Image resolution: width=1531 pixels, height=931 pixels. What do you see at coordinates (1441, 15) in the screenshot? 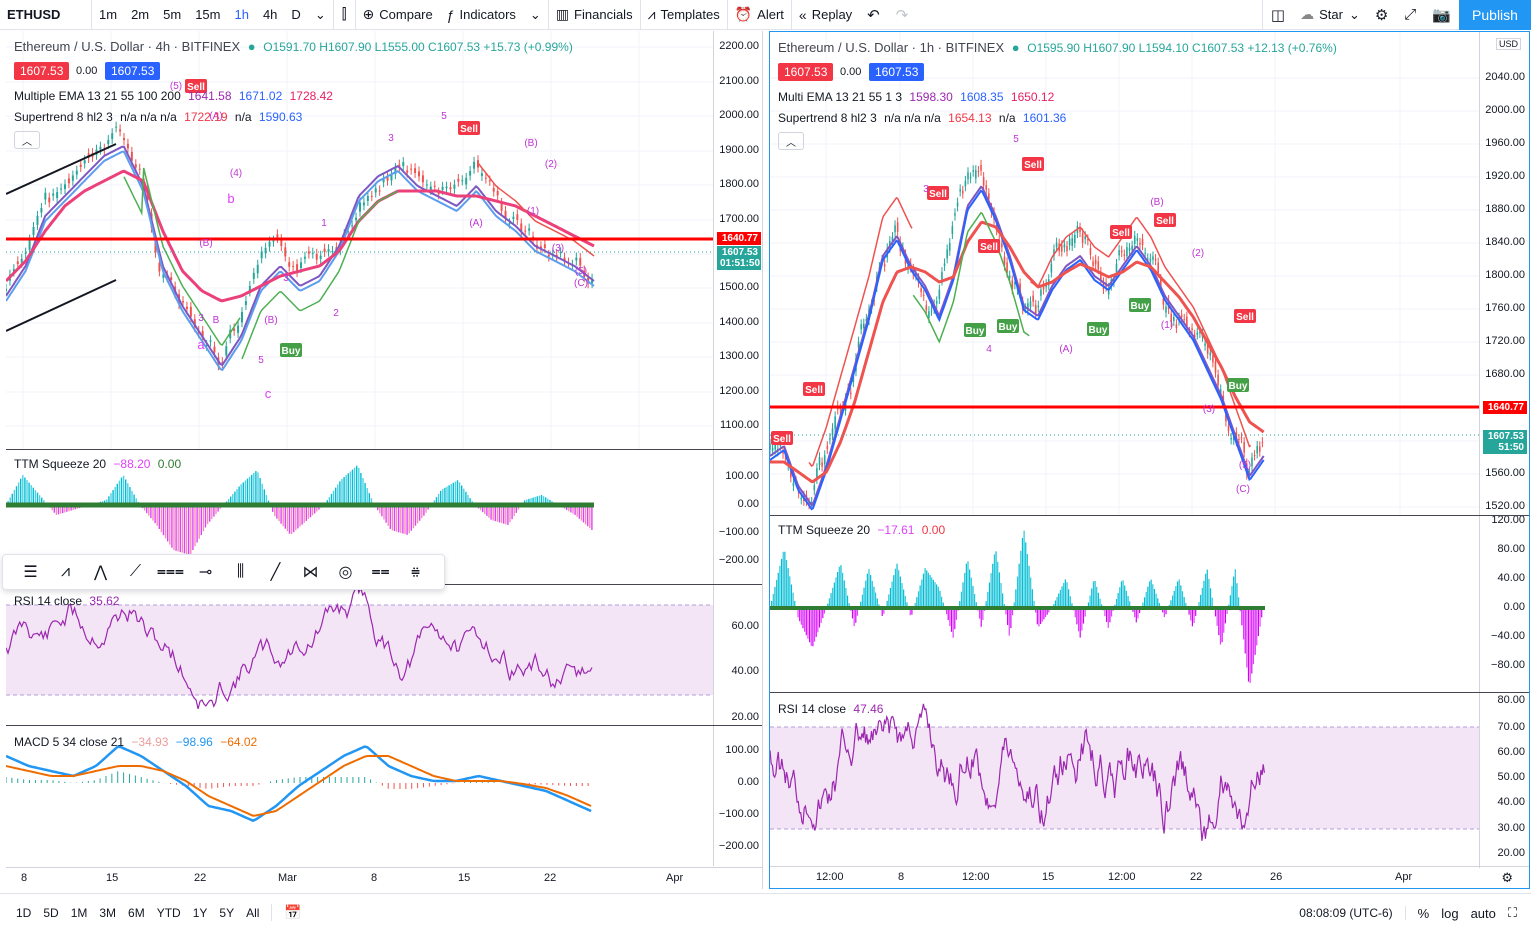
I see `snapshot-button: 📷` at bounding box center [1441, 15].